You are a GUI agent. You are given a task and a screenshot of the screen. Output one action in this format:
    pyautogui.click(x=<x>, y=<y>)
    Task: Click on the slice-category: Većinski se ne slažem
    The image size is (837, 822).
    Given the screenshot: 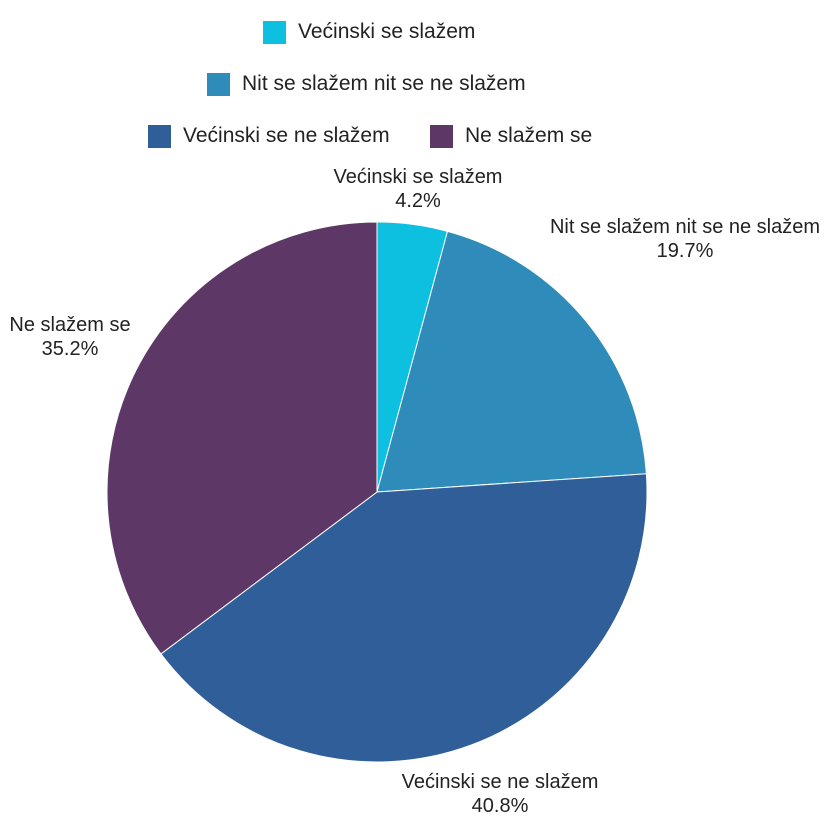 What is the action you would take?
    pyautogui.click(x=500, y=782)
    